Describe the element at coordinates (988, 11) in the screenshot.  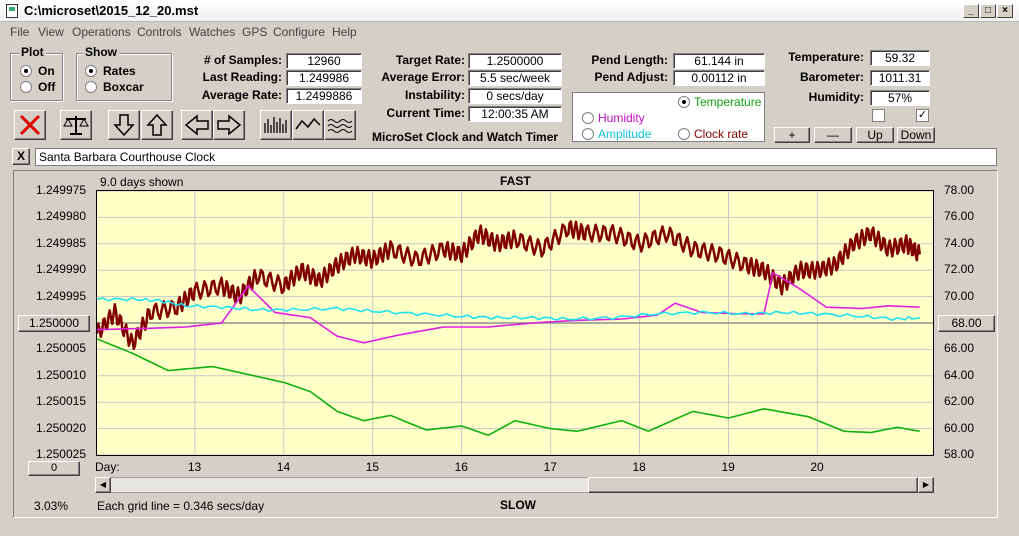
I see `maximize-button: □` at that location.